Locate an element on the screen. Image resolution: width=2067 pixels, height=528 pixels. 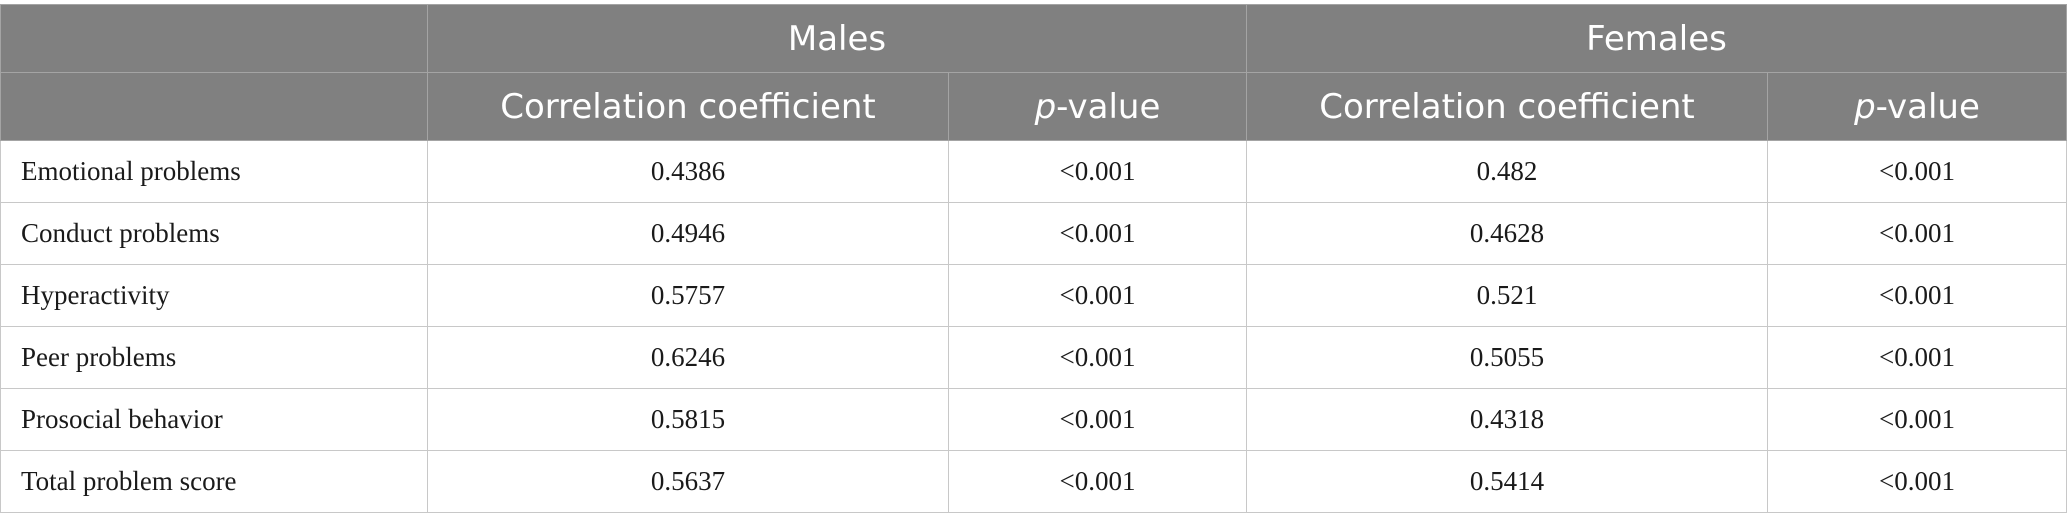
males-group-header: Males is located at coordinates (837, 38).